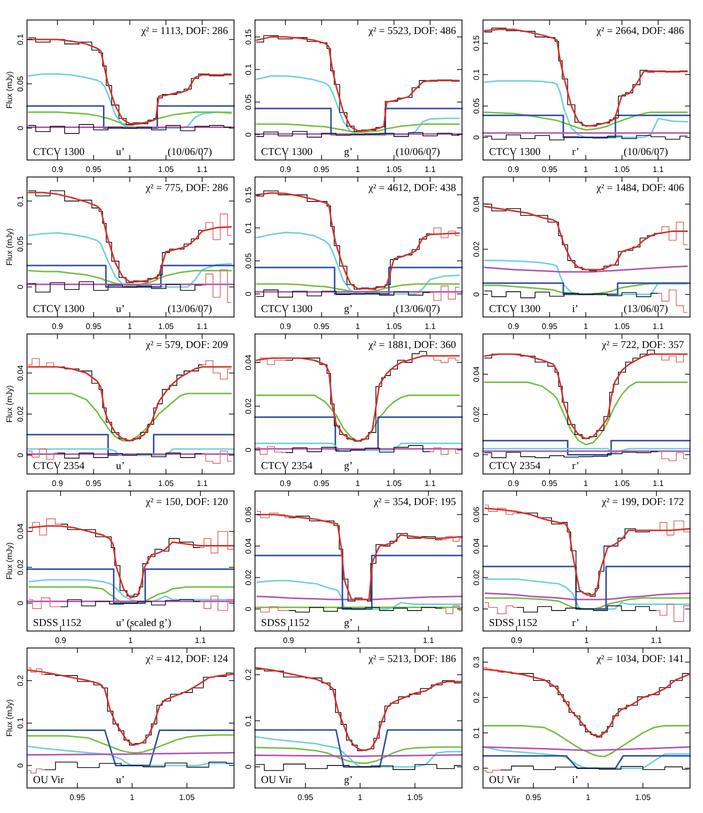  What do you see at coordinates (411, 659) in the screenshot?
I see `annotation: χ² = 5213, DOF: 186` at bounding box center [411, 659].